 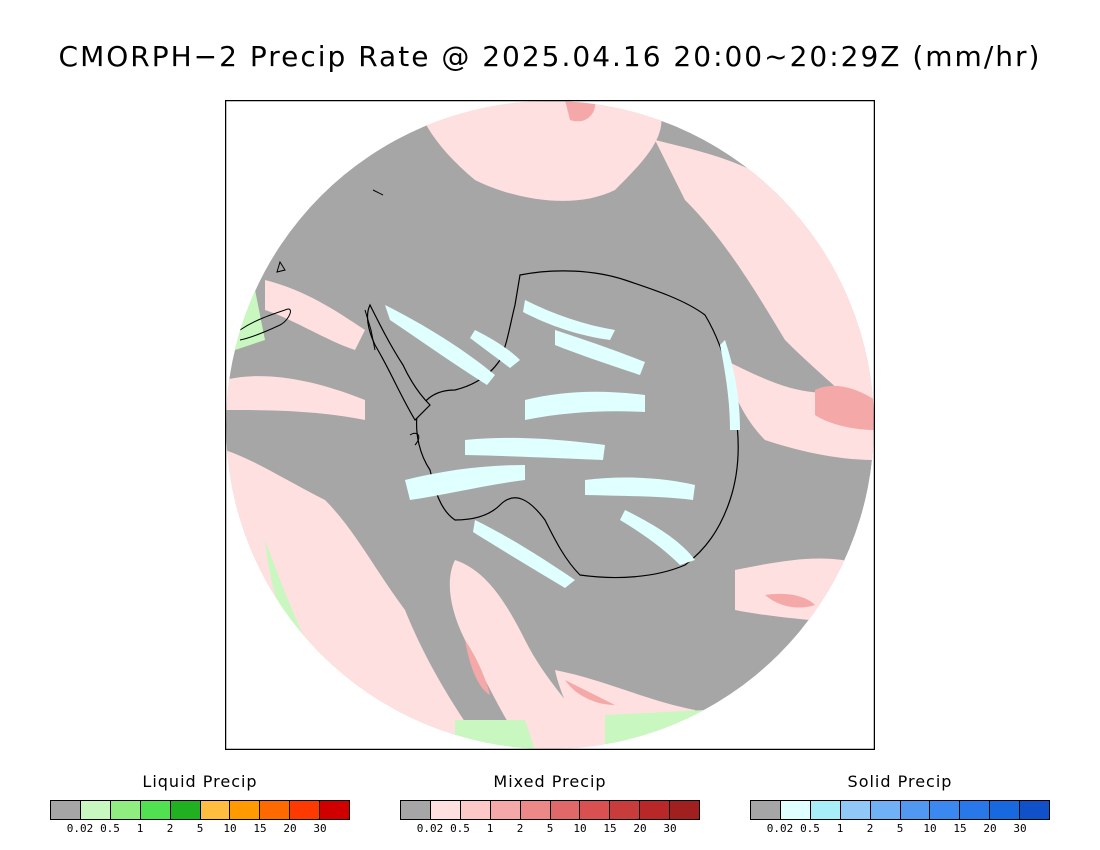 I want to click on legend-solid-precip: Solid Precip 0.02 0.5 1 2 5 10 15 20 30, so click(x=900, y=805).